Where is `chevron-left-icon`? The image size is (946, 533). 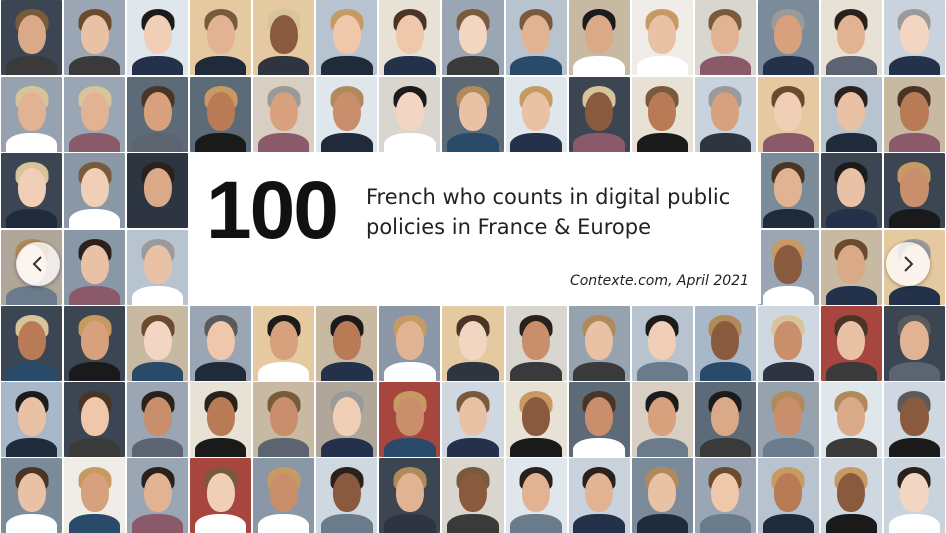
chevron-left-icon is located at coordinates (37, 264).